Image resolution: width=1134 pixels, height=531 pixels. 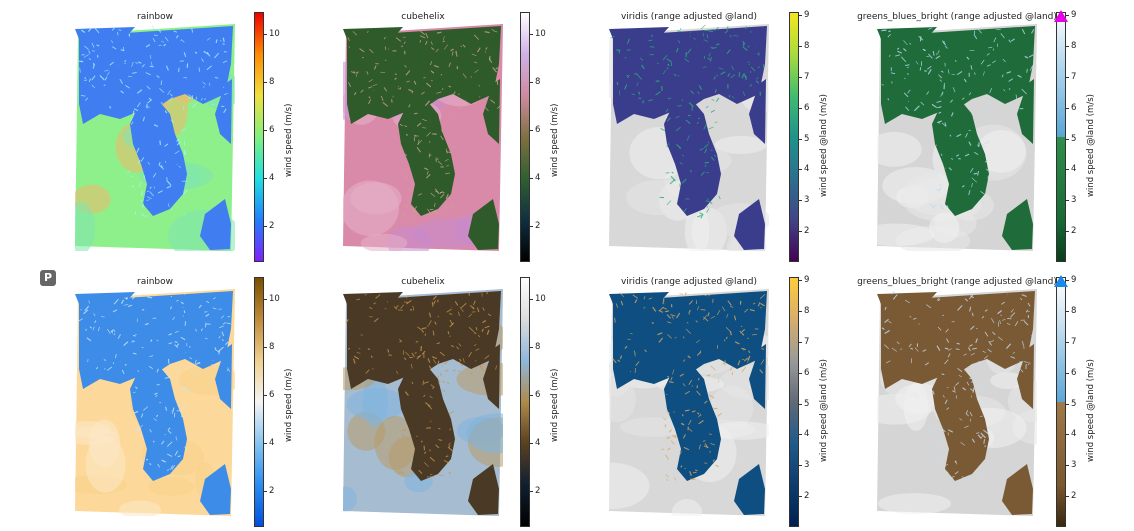 I want to click on panel-toggle-button: P, so click(x=48, y=278).